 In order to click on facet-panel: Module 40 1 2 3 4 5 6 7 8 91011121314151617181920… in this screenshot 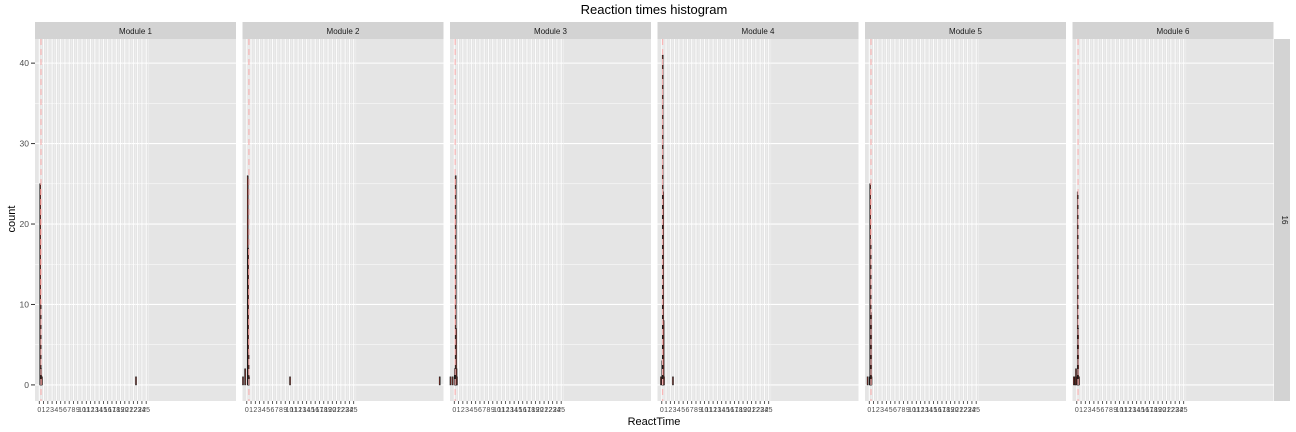, I will do `click(758, 218)`.